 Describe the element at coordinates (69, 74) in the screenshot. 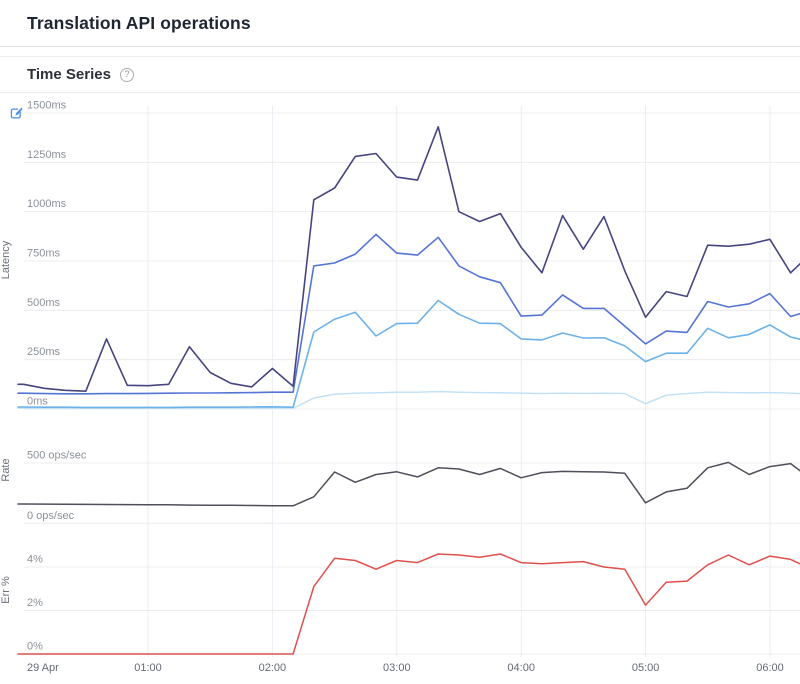

I see `panel-title: Time Series` at that location.